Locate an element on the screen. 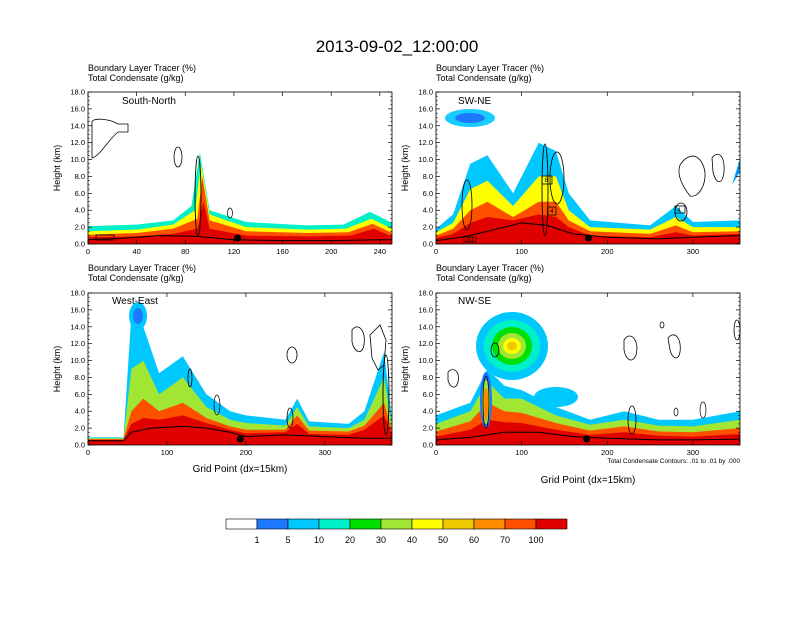  colorbar-label: 30 is located at coordinates (381, 540).